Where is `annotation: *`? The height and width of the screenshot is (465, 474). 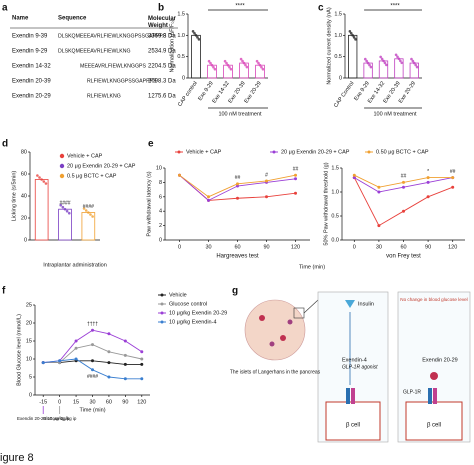
annotation: * is located at coordinates (428, 172).